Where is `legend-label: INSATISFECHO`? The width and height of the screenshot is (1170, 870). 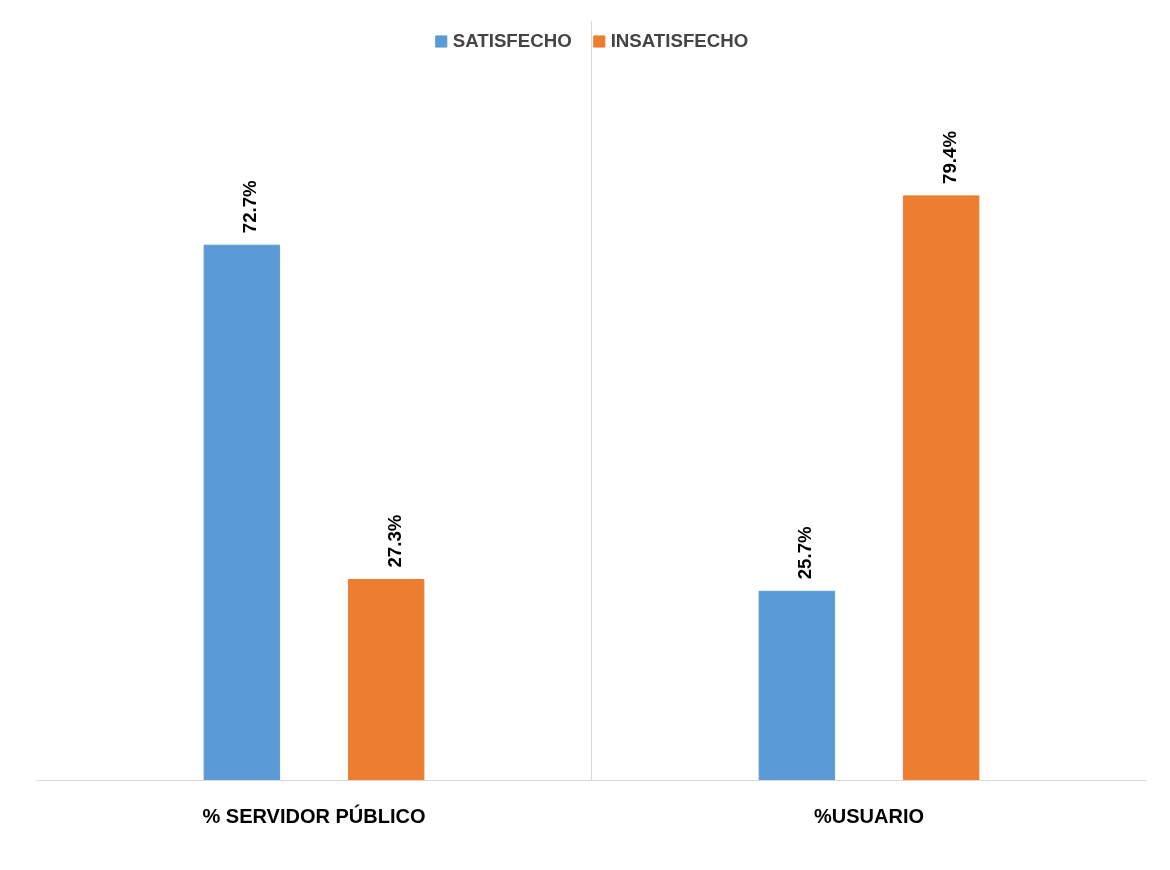
legend-label: INSATISFECHO is located at coordinates (679, 41).